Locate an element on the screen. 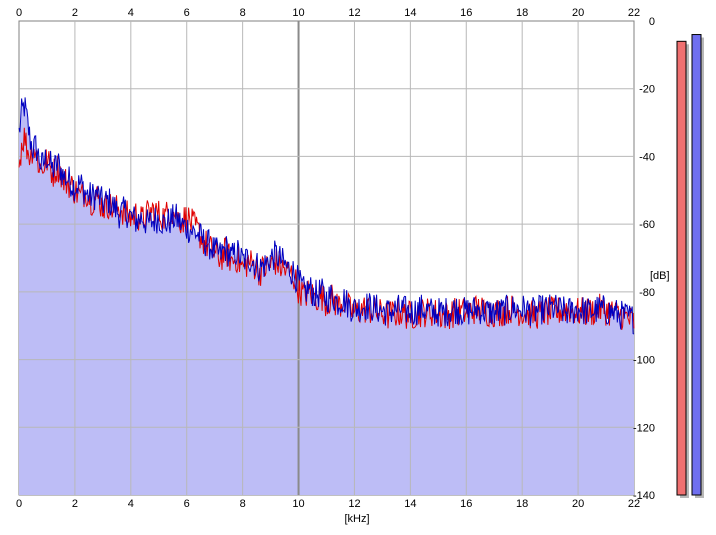  y-tick-label: 0 is located at coordinates (652, 22).